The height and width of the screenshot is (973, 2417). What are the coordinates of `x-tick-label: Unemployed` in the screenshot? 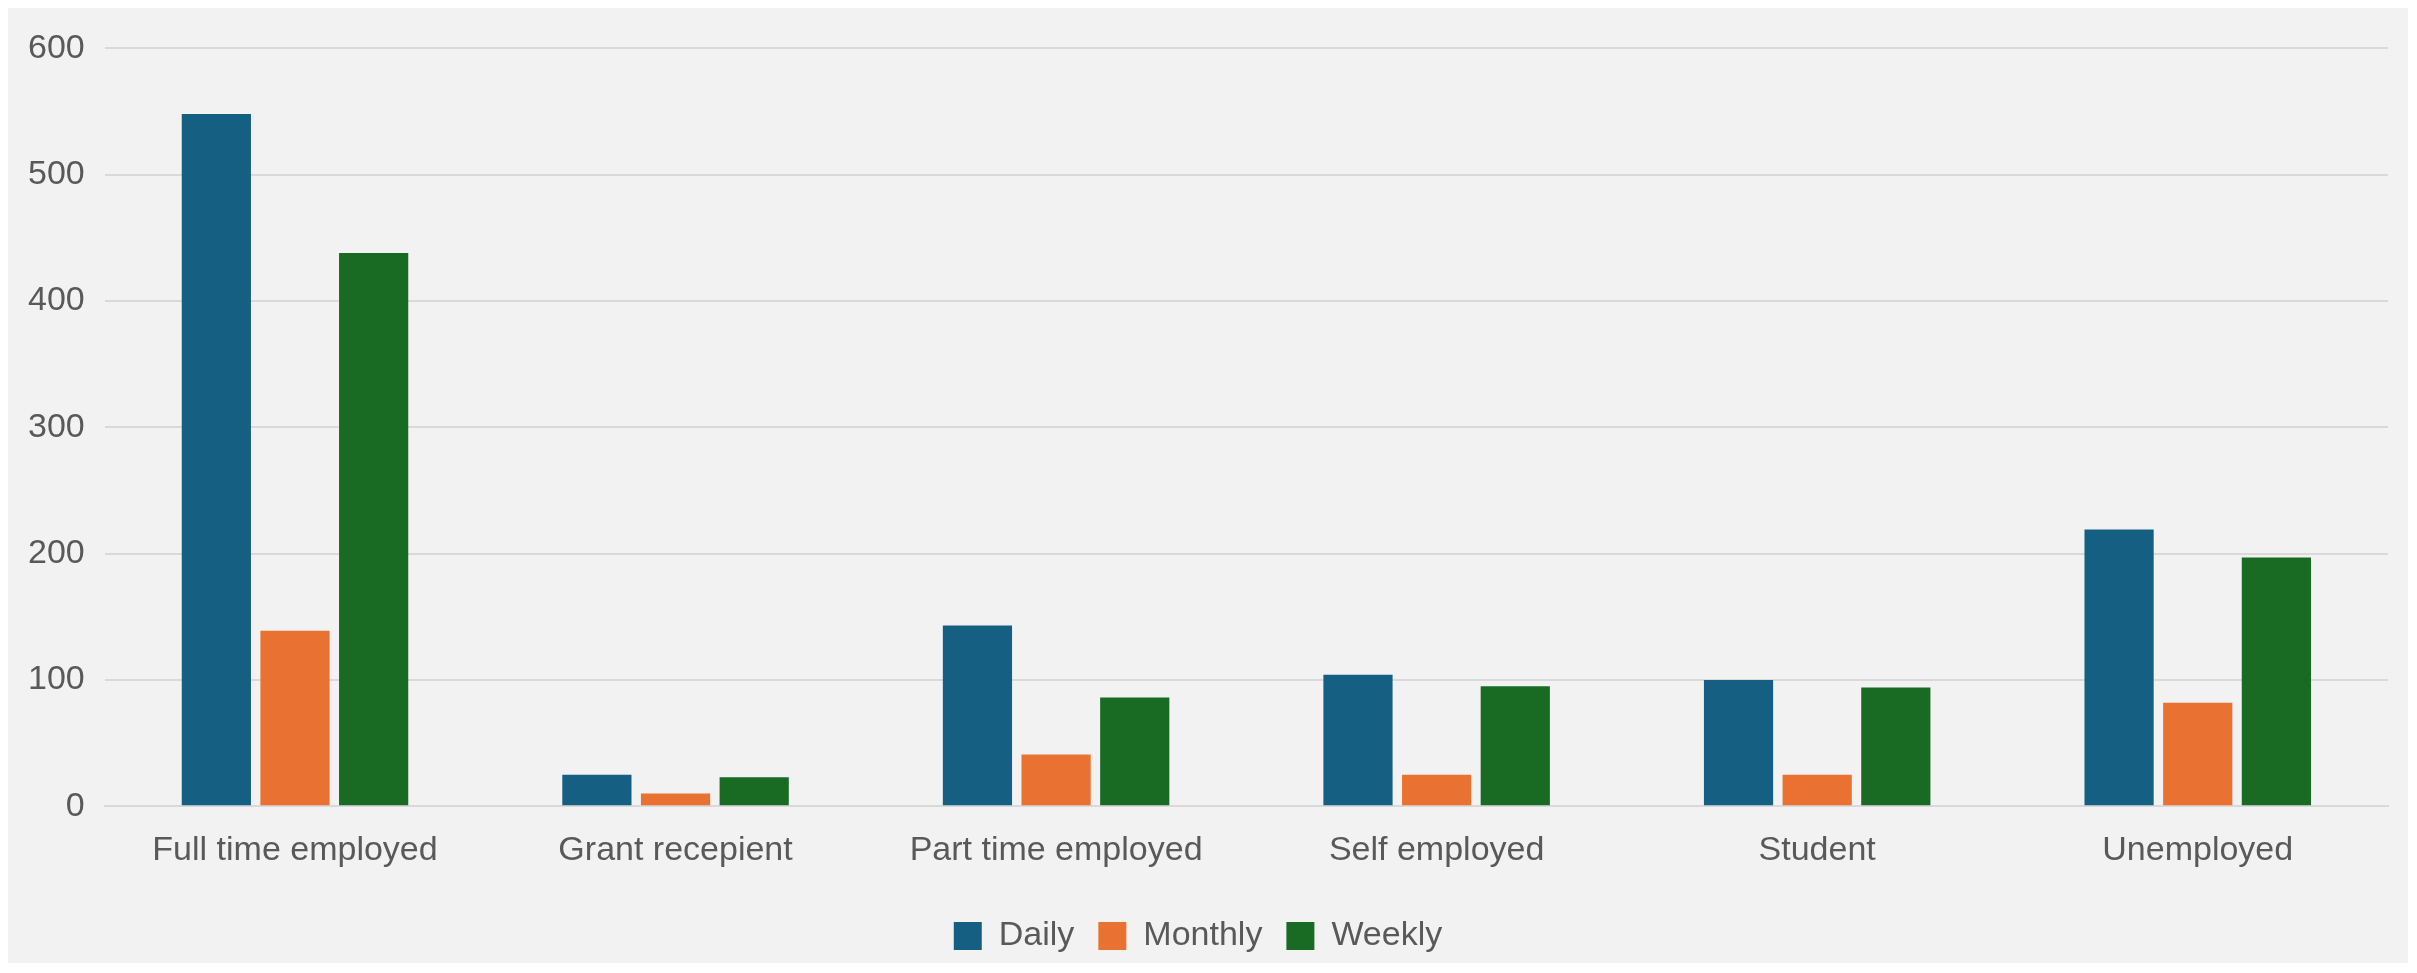 It's located at (2198, 847).